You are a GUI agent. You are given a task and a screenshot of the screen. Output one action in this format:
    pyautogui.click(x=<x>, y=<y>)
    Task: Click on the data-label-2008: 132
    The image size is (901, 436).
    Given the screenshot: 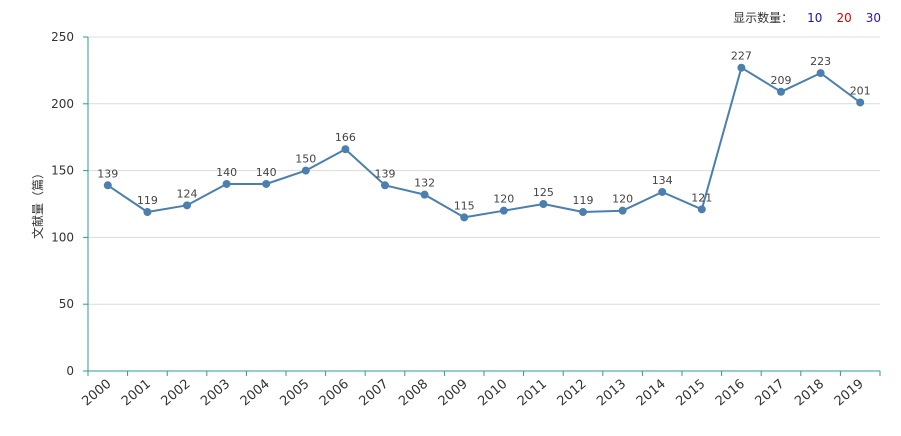 What is the action you would take?
    pyautogui.click(x=424, y=183)
    